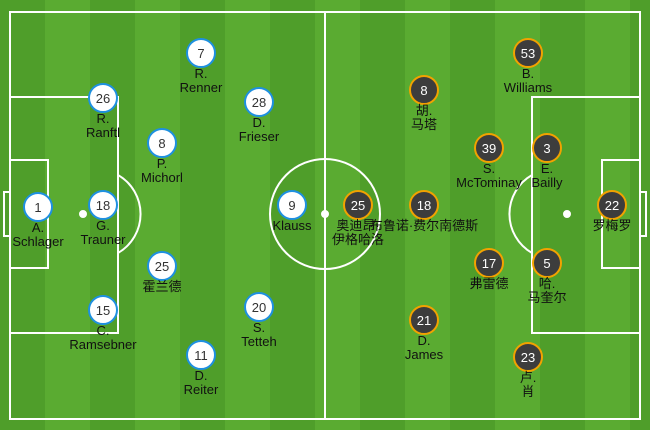 The height and width of the screenshot is (430, 650). Describe the element at coordinates (201, 53) in the screenshot. I see `player-number-badge: 7` at that location.